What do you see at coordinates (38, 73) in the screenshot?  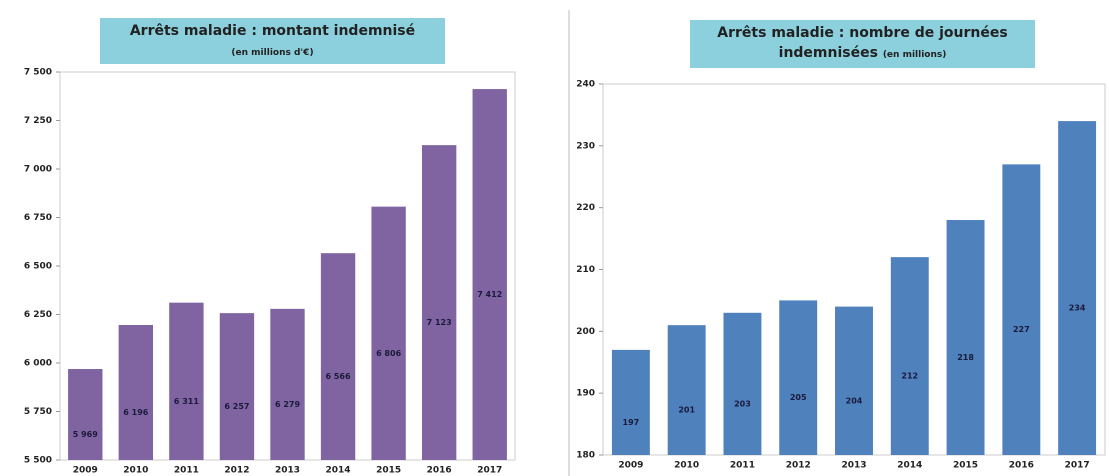 I see `y-tick-label: 7 500` at bounding box center [38, 73].